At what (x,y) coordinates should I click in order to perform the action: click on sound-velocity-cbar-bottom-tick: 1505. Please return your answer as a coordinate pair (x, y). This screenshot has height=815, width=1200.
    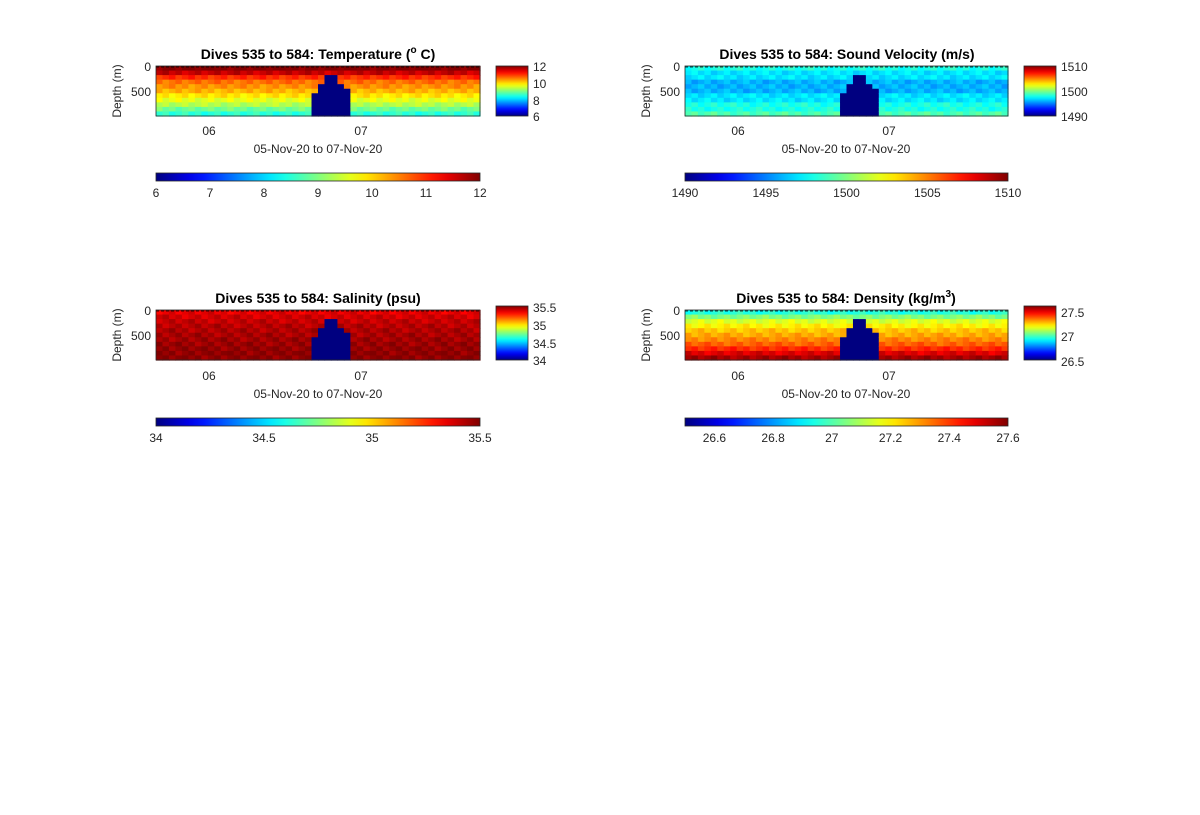
    Looking at the image, I should click on (927, 193).